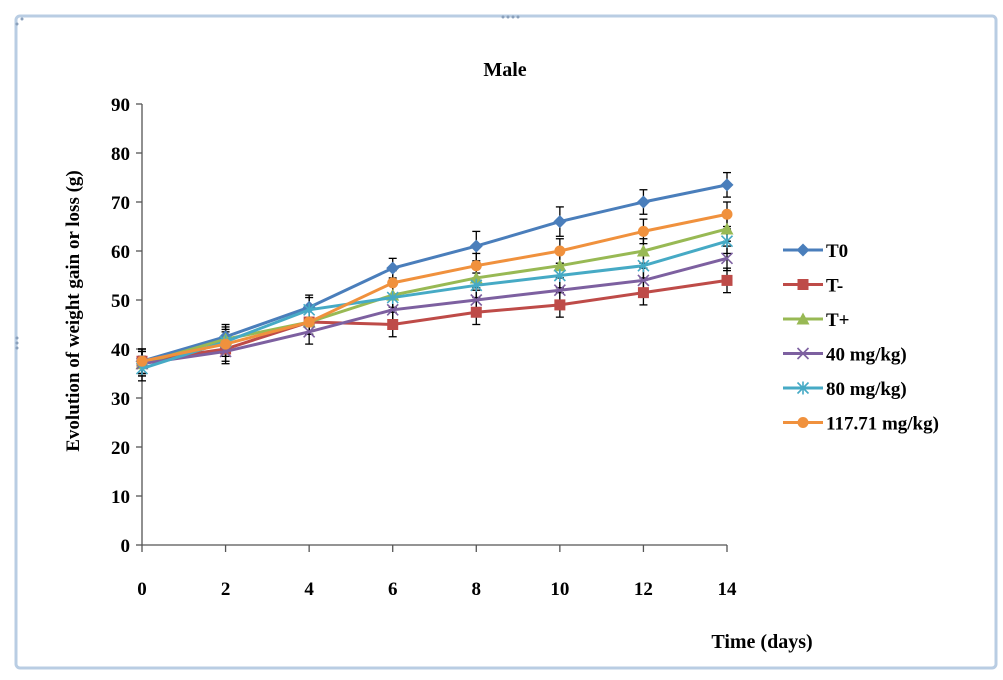 This screenshot has width=1003, height=680. What do you see at coordinates (17, 343) in the screenshot?
I see `resize-handle-left` at bounding box center [17, 343].